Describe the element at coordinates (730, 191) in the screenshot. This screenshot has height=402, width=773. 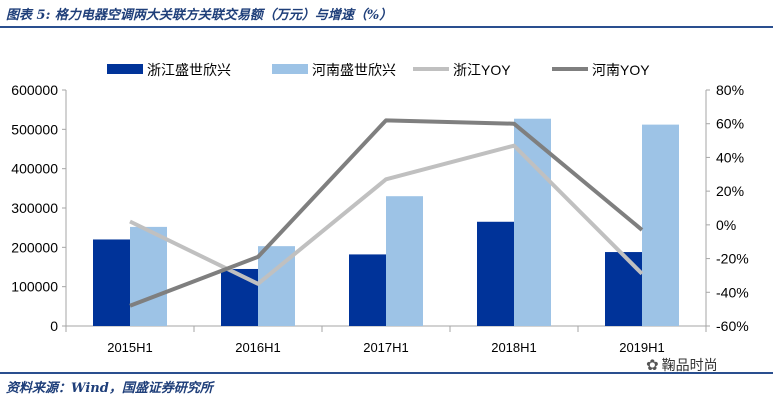
I see `y-right-tick-label: 20%` at that location.